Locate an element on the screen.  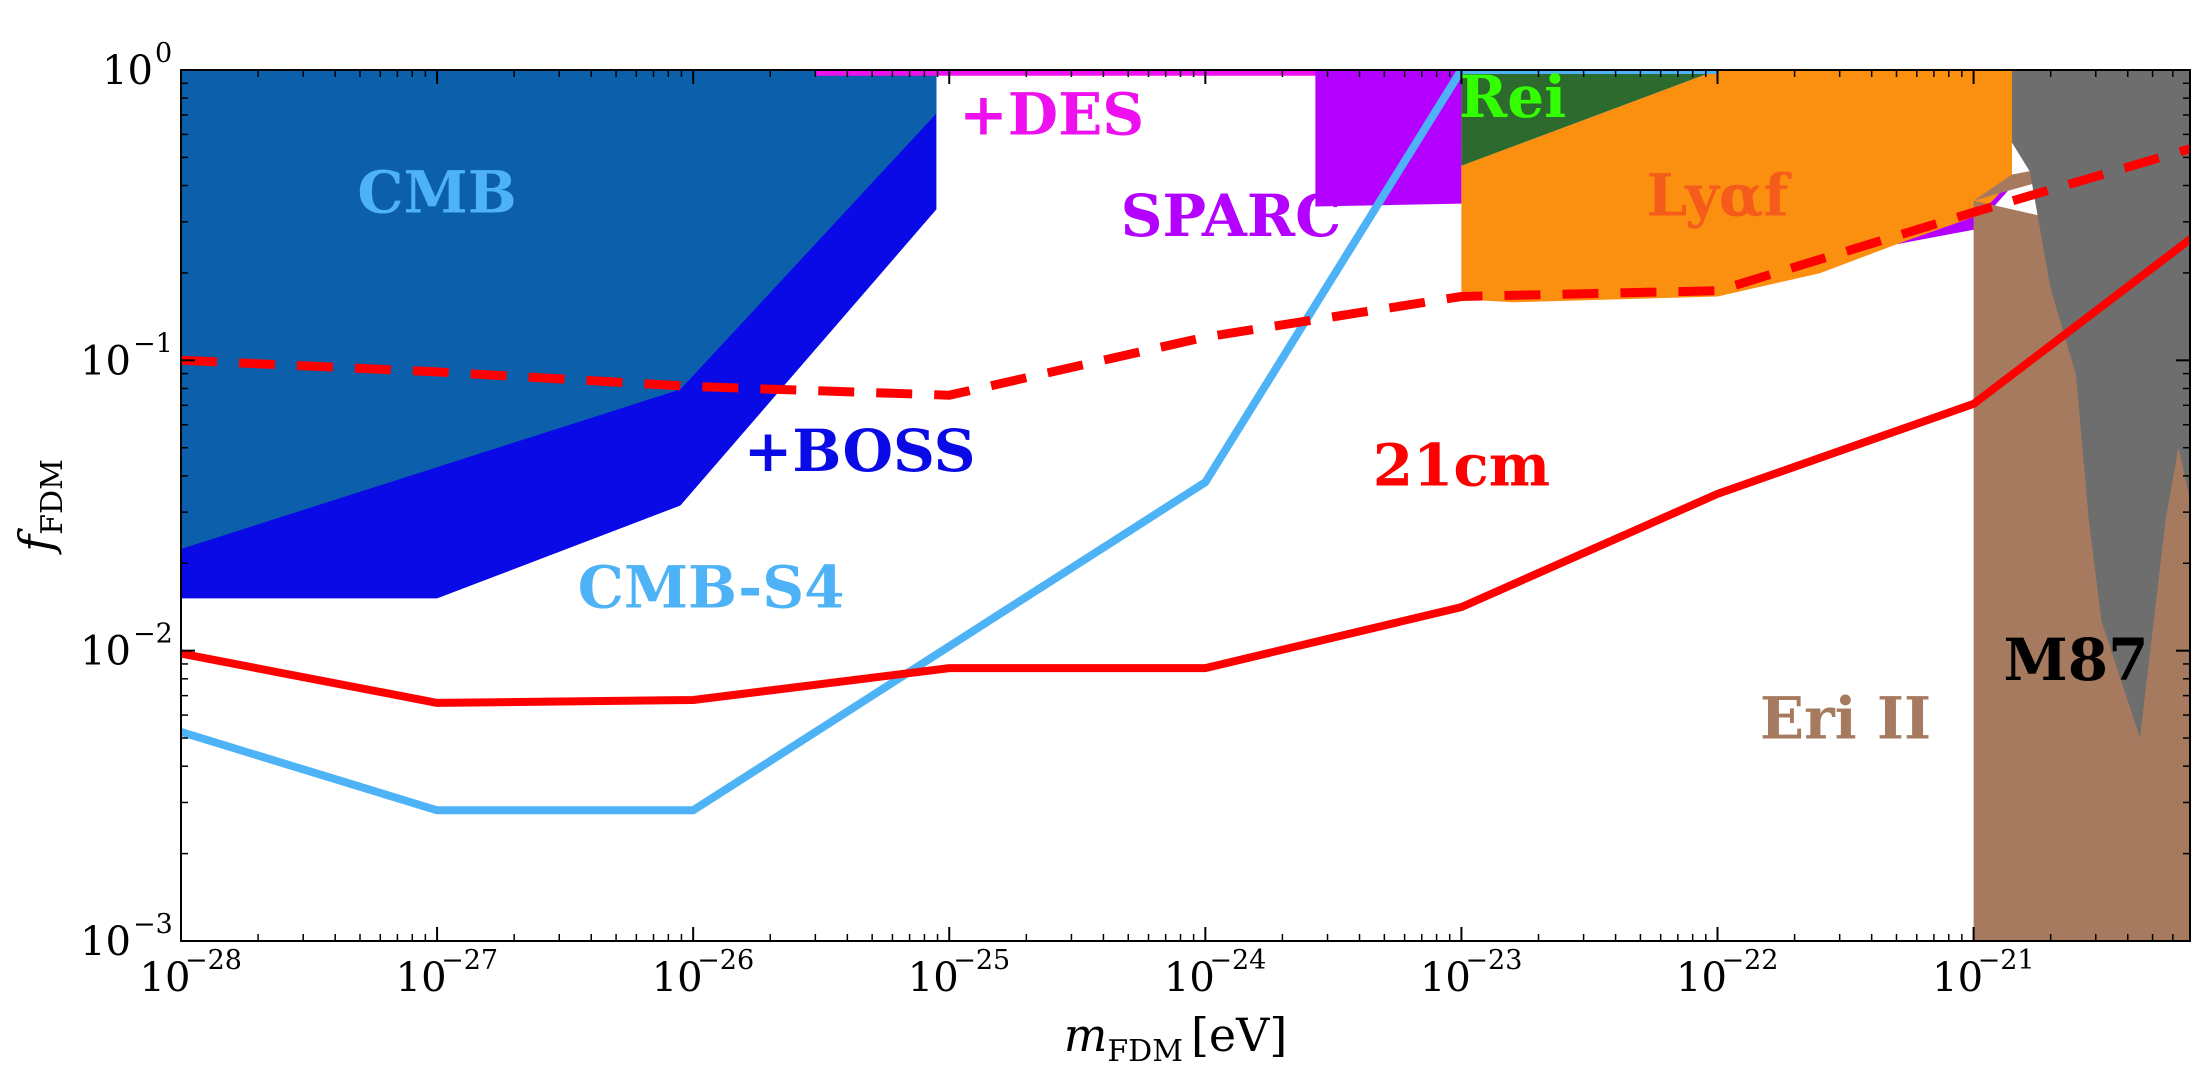
x-tick-exponent: −23 is located at coordinates (1493, 960).